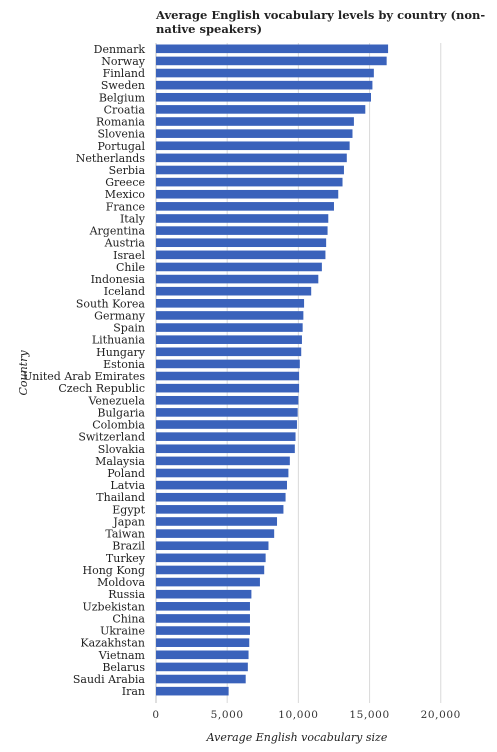 The height and width of the screenshot is (752, 497). What do you see at coordinates (128, 521) in the screenshot?
I see `y-tick-label: Japan` at bounding box center [128, 521].